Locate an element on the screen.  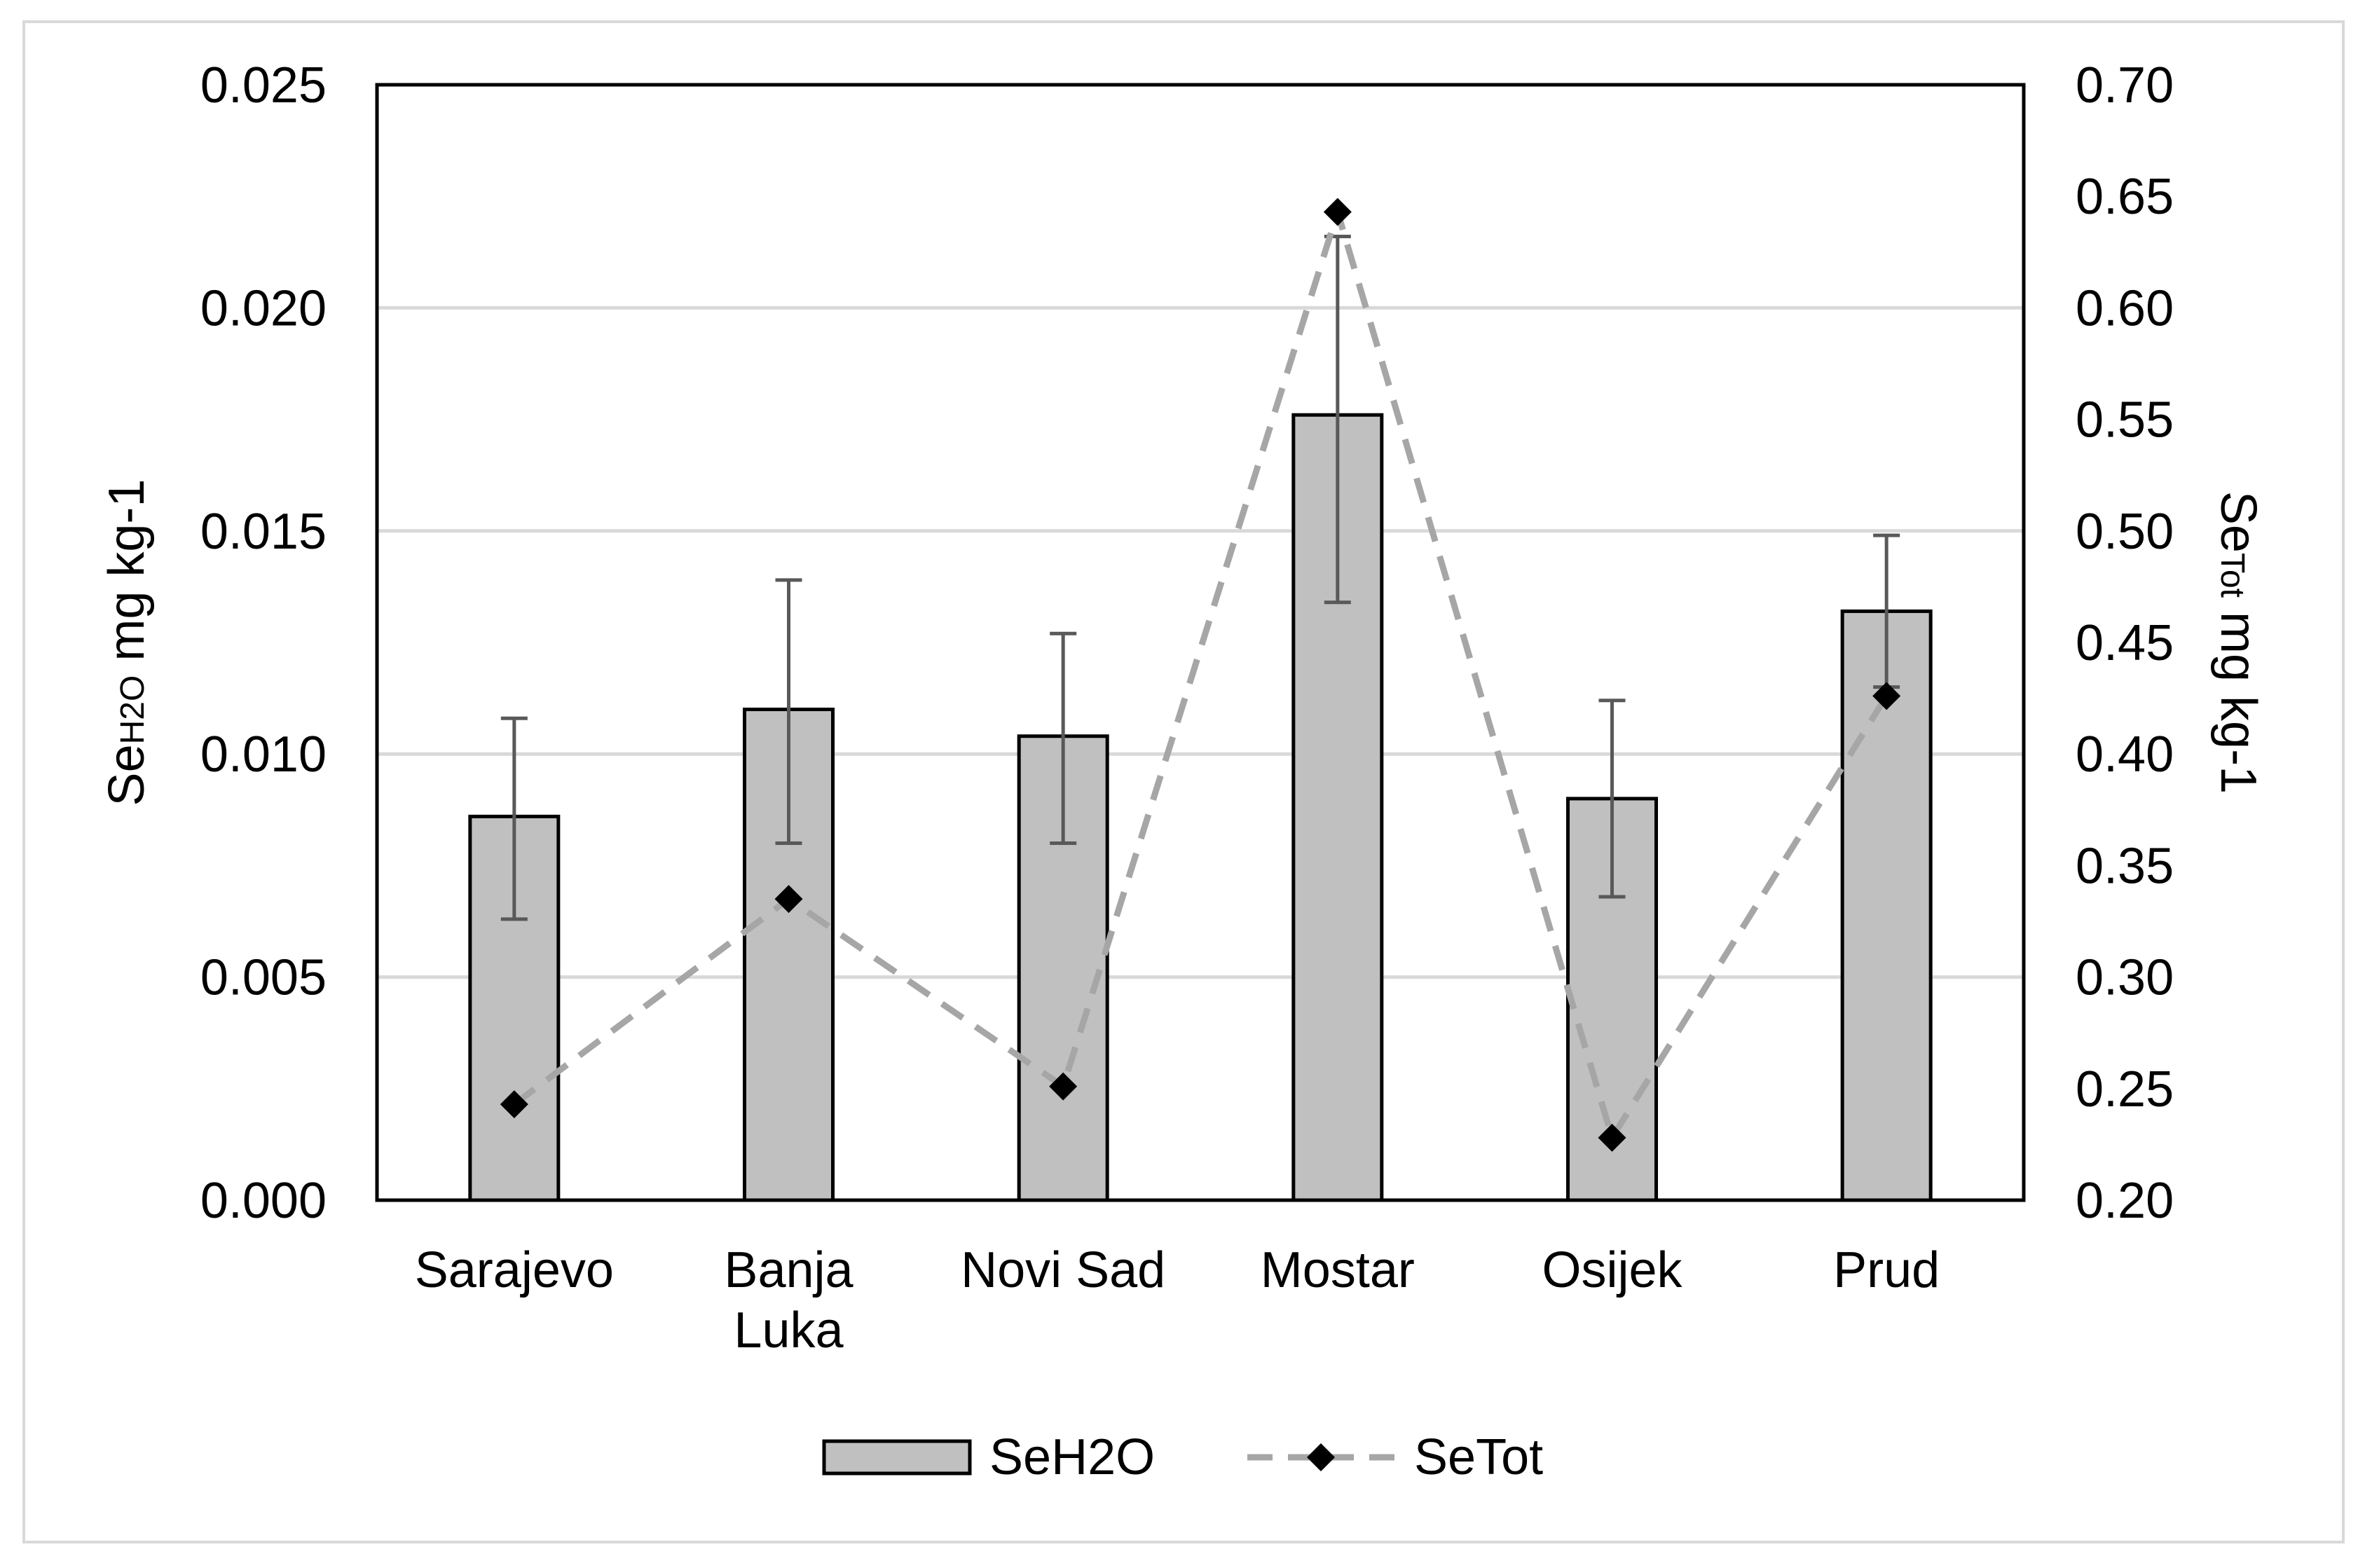
right-tick-label: 0.50 is located at coordinates (2125, 532).